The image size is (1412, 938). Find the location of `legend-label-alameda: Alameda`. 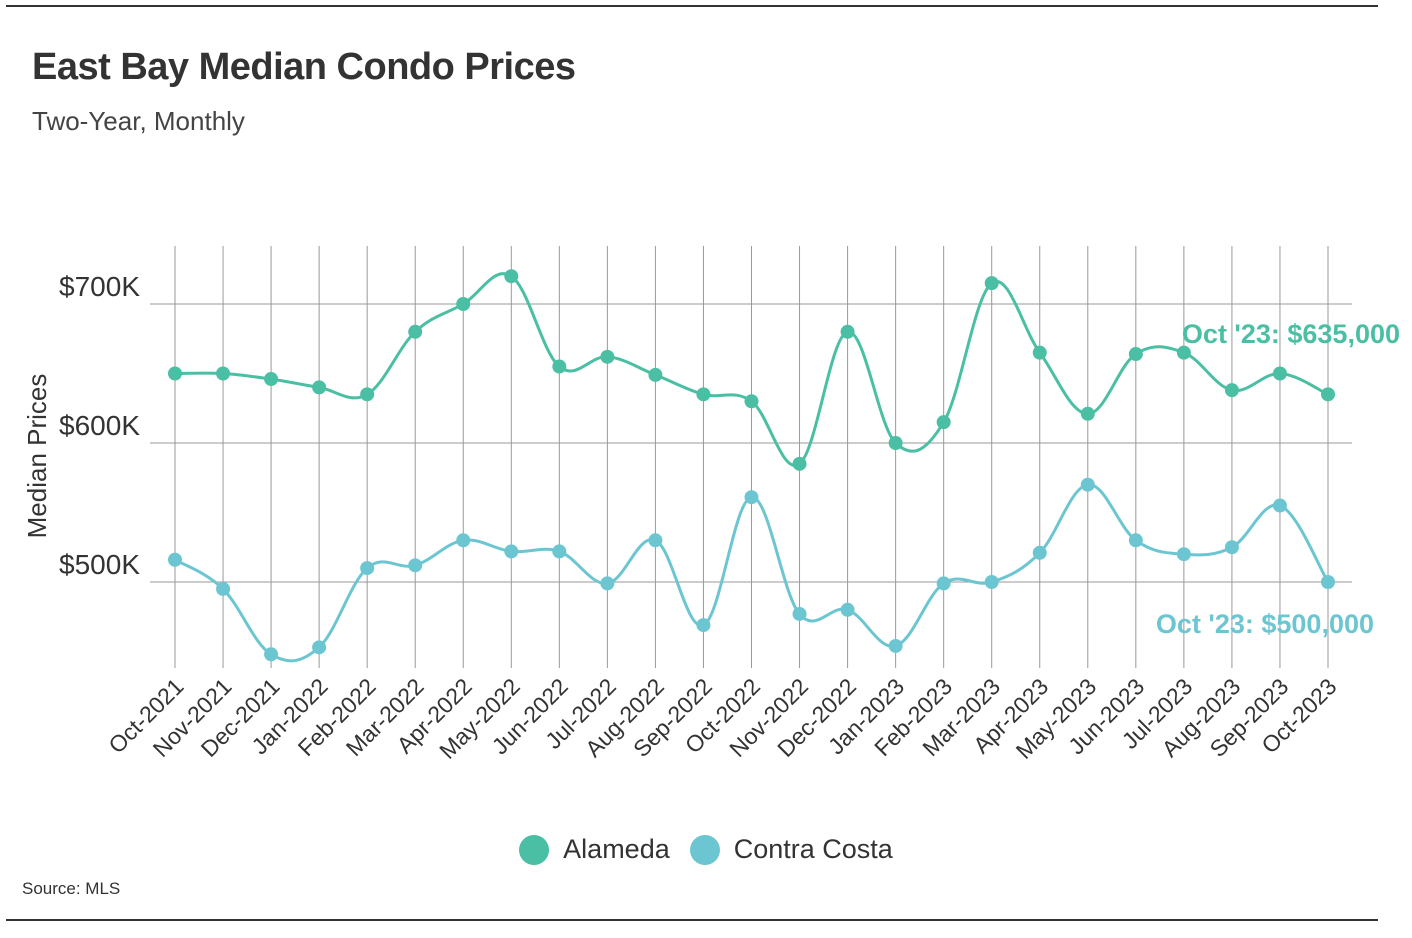

legend-label-alameda: Alameda is located at coordinates (616, 849).